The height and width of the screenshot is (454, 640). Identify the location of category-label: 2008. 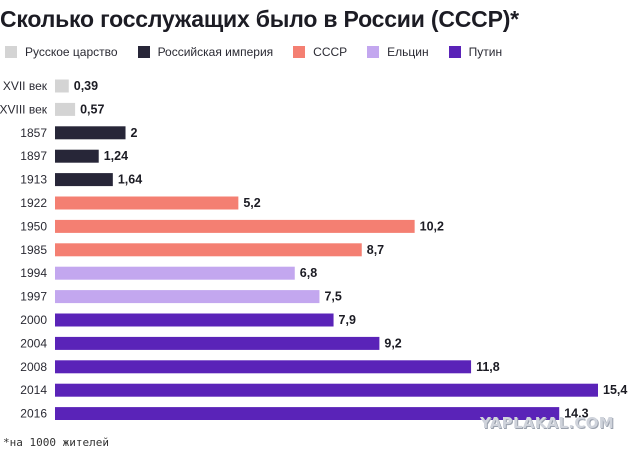
(33, 367).